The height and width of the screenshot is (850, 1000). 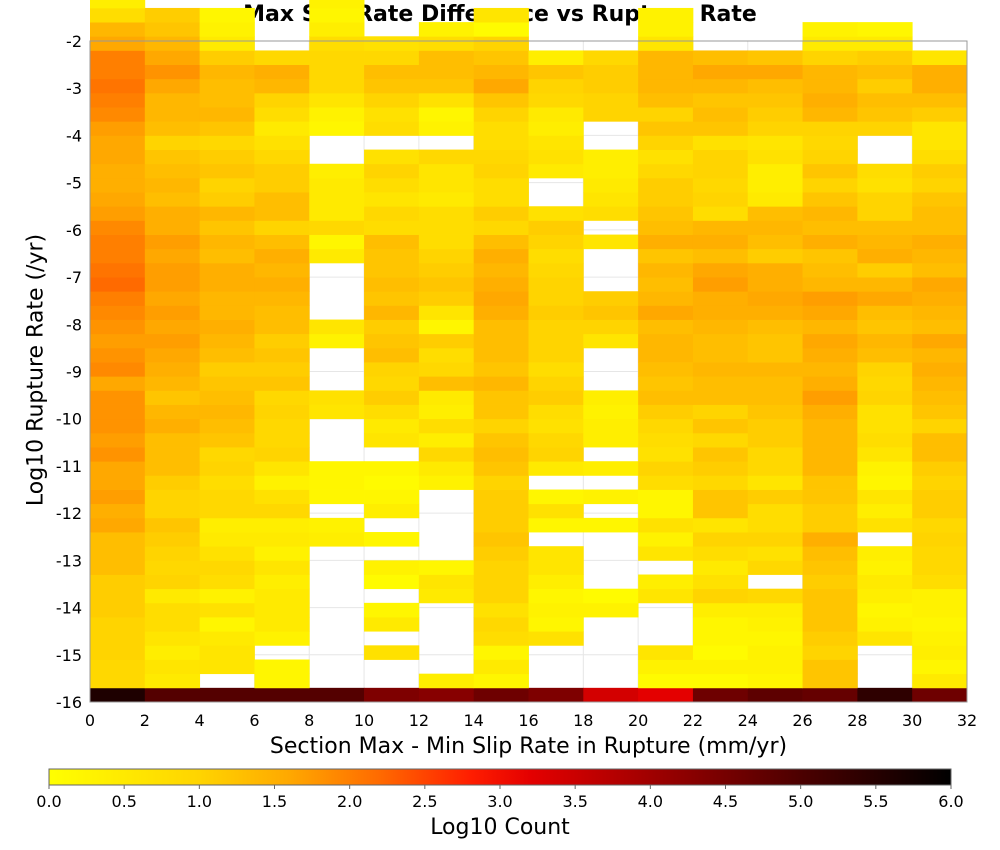 What do you see at coordinates (69, 560) in the screenshot?
I see `y-tick-label: -13` at bounding box center [69, 560].